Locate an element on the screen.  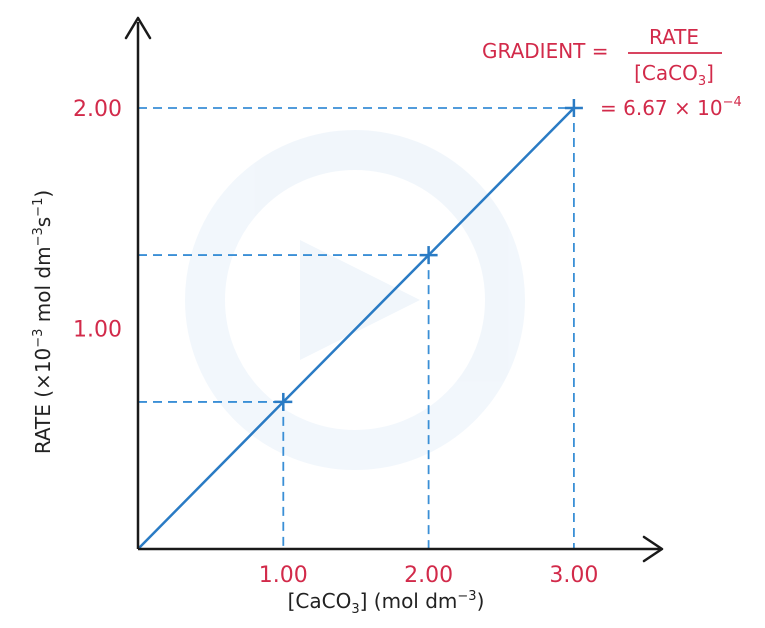
x-tick-label-2: 2.00 is located at coordinates (428, 575).